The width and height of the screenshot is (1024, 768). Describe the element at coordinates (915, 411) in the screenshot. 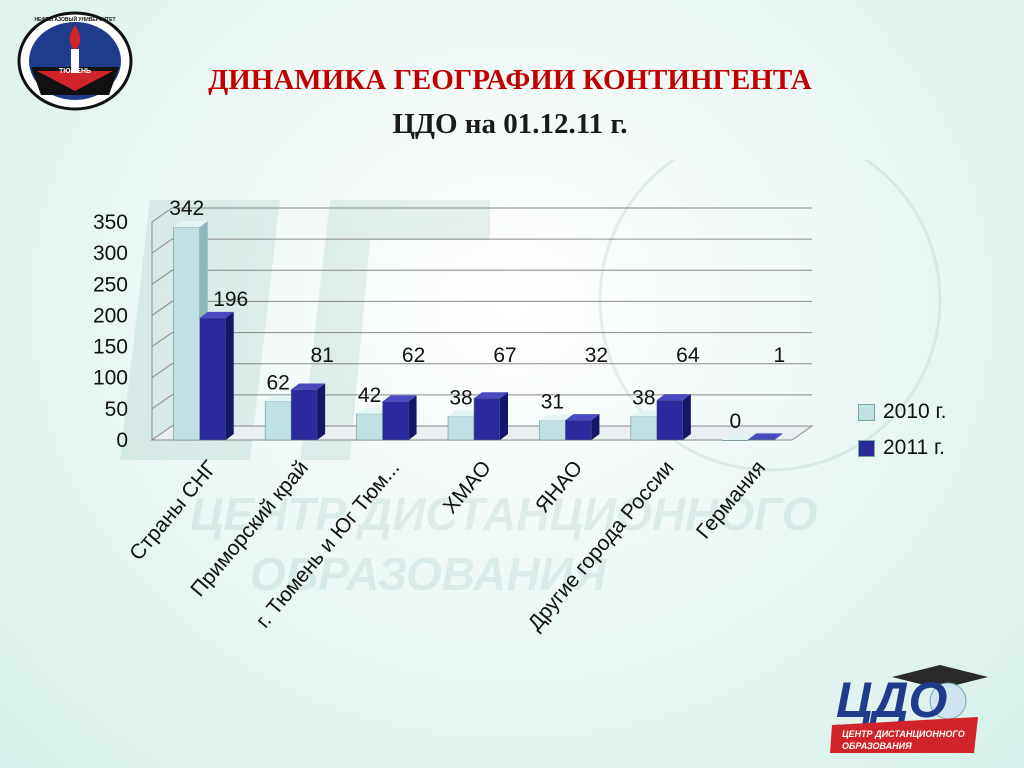

I see `legend-label-2010: 2010 г.` at that location.